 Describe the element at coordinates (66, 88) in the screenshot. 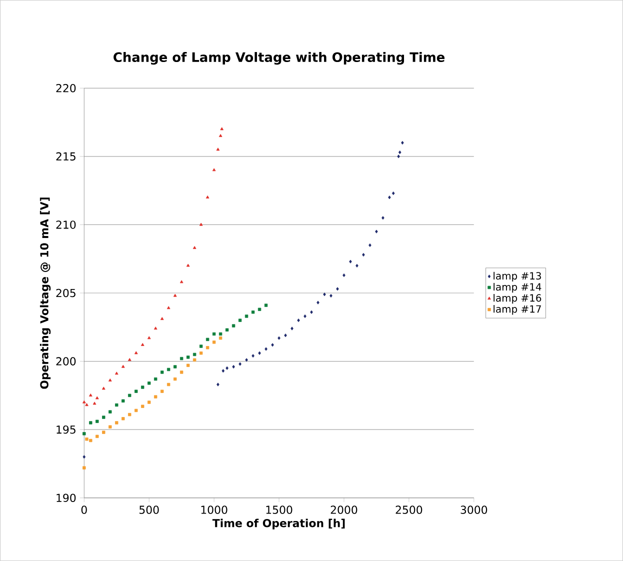

I see `y-tick-label: 220` at that location.